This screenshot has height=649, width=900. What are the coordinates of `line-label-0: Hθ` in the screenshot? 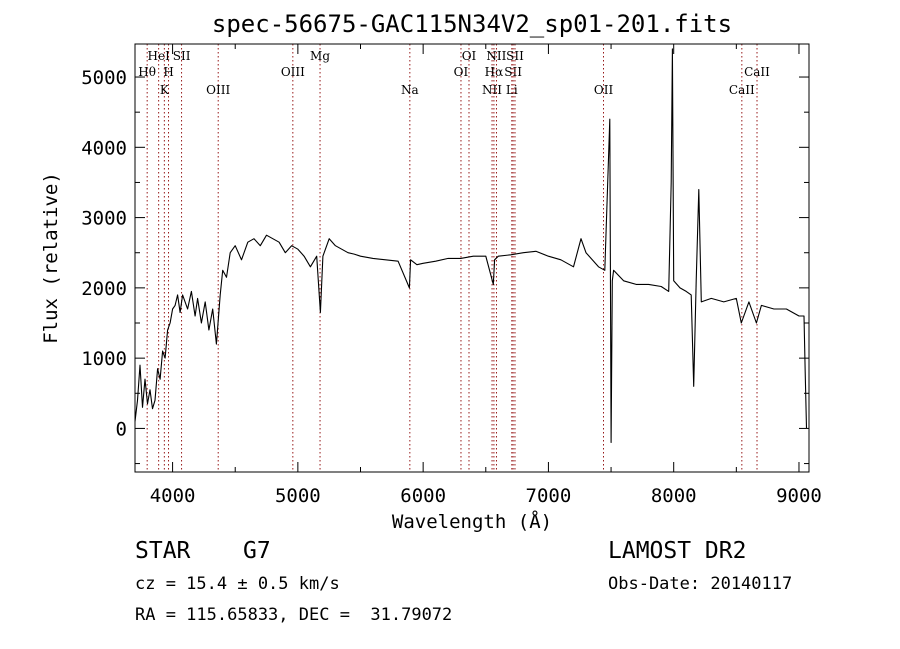 It's located at (147, 72).